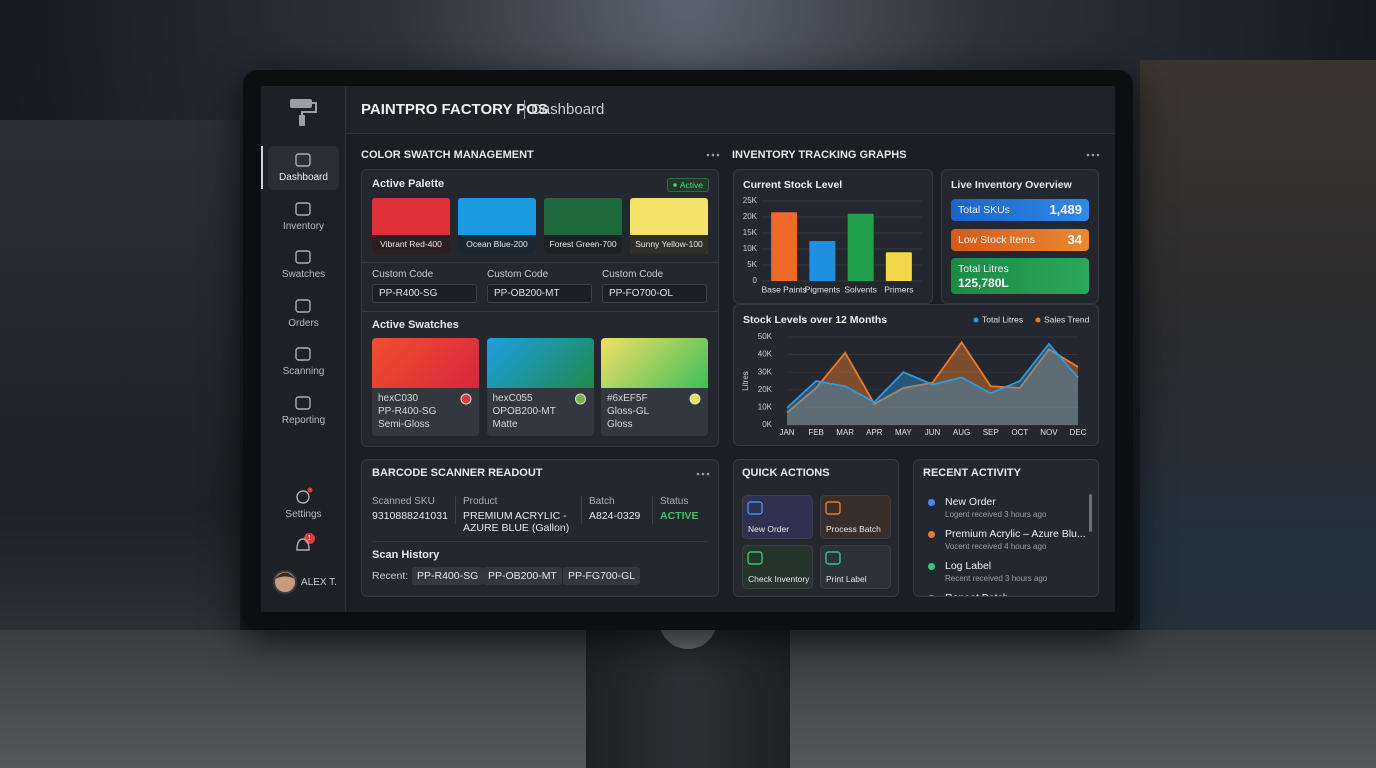  Describe the element at coordinates (996, 578) in the screenshot. I see `activity-meta: Recent received 3 hours ago` at that location.